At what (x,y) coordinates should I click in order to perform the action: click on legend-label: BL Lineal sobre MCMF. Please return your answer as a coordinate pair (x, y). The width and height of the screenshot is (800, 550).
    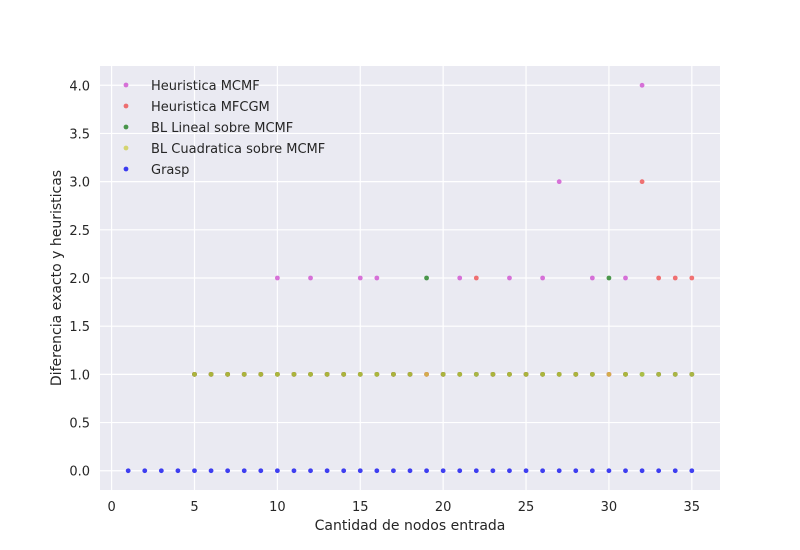
    Looking at the image, I should click on (222, 128).